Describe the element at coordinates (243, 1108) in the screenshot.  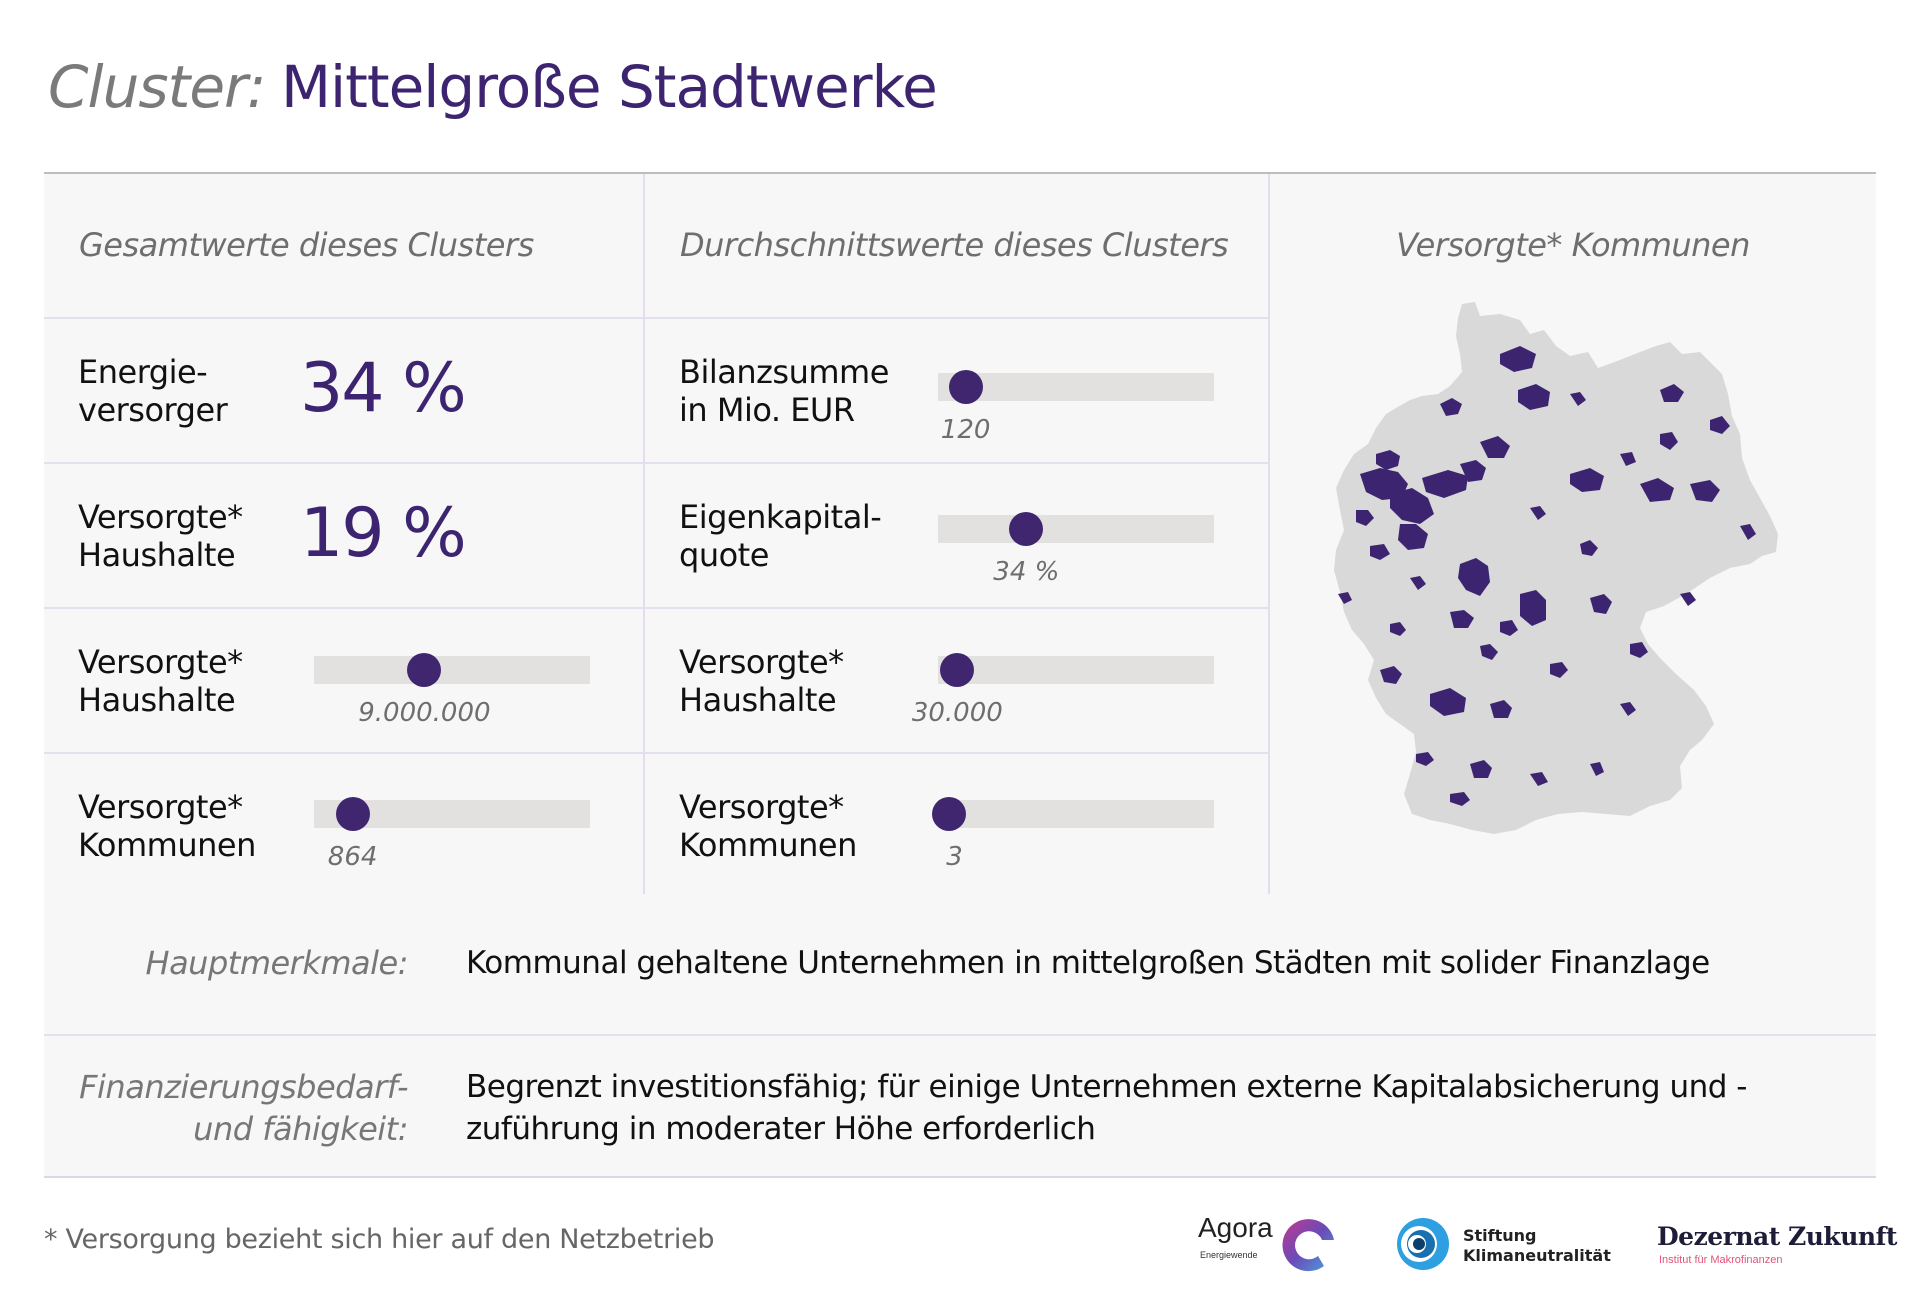
I see `info-key: Finanzierungsbedarf- und fähigkeit:` at that location.